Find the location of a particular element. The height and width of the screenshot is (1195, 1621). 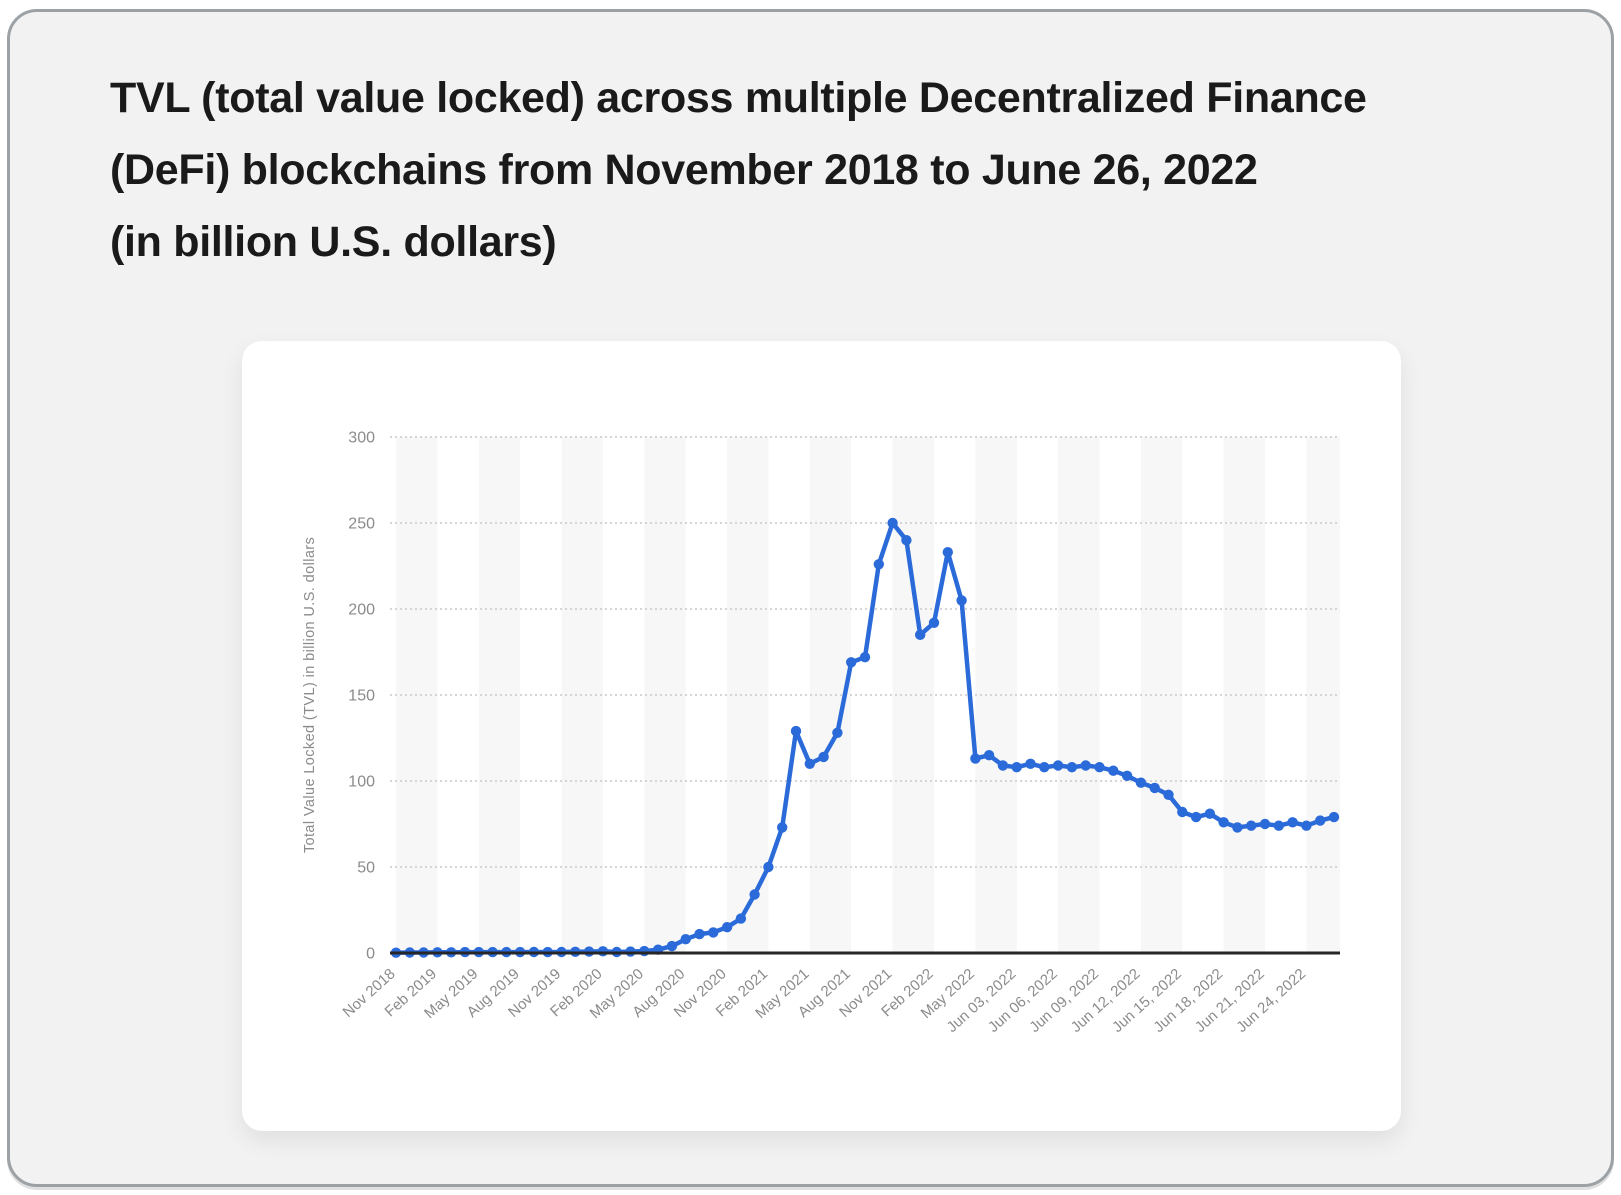

y-tick-label: 200 is located at coordinates (361, 610).